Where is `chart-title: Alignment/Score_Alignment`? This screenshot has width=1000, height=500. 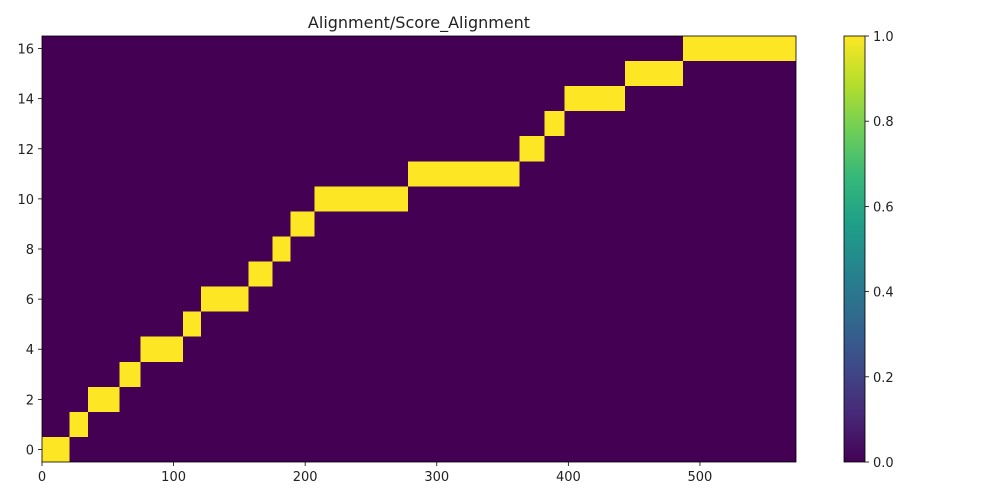
chart-title: Alignment/Score_Alignment is located at coordinates (419, 23).